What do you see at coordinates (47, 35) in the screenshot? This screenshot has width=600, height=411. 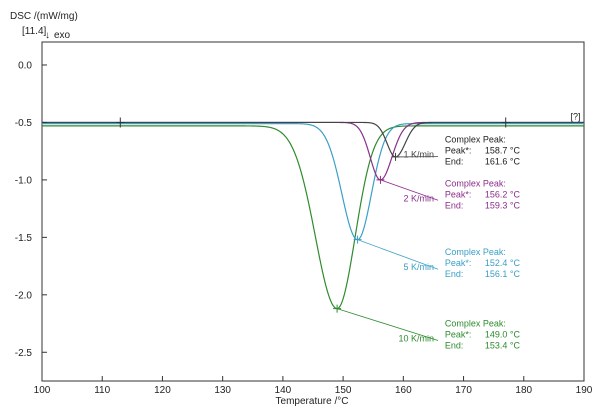 I see `exo-arrow-icon: ↓` at bounding box center [47, 35].